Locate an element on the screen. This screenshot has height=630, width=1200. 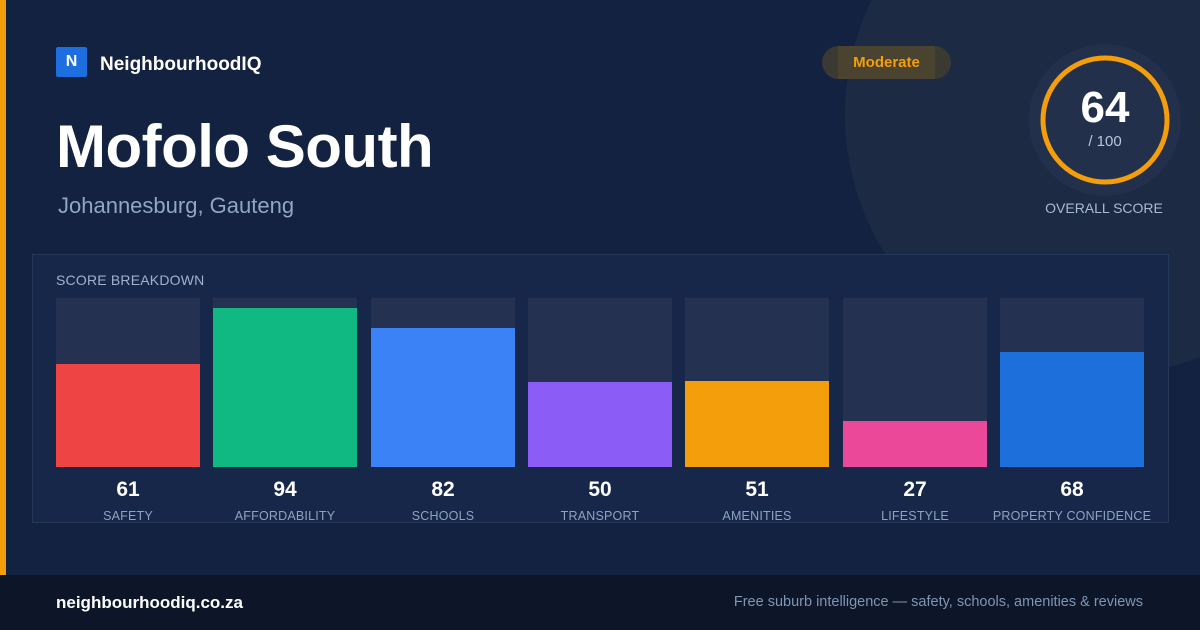
score-bar-value: 51 is located at coordinates (757, 489).